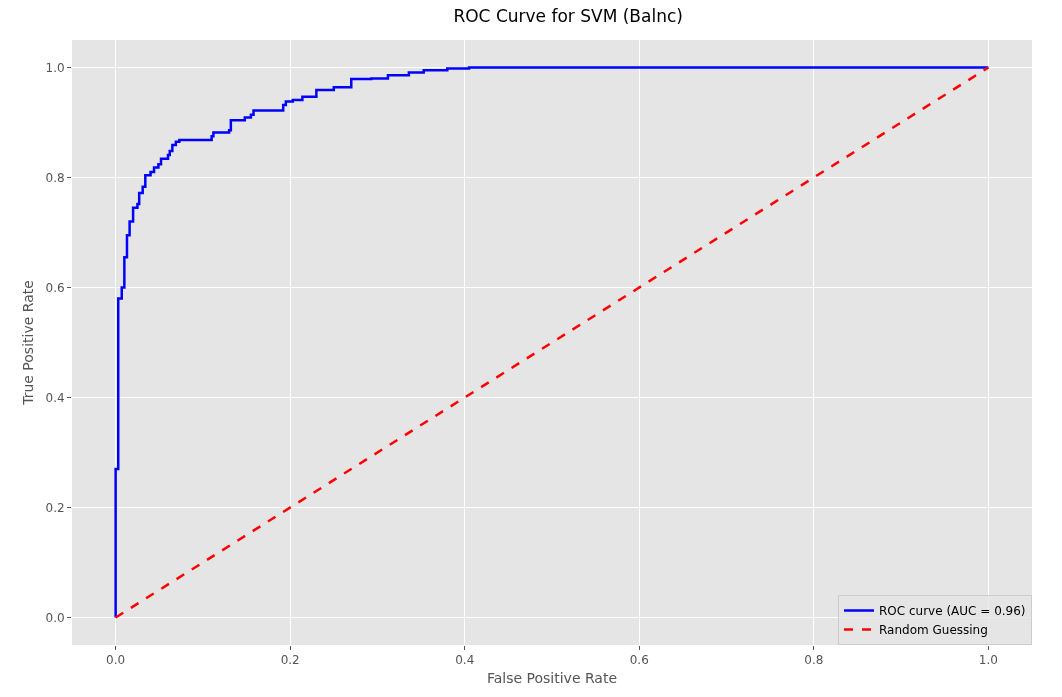 Image resolution: width=1062 pixels, height=697 pixels. I want to click on chart-title: ROC Curve for SVM (Balnc), so click(568, 16).